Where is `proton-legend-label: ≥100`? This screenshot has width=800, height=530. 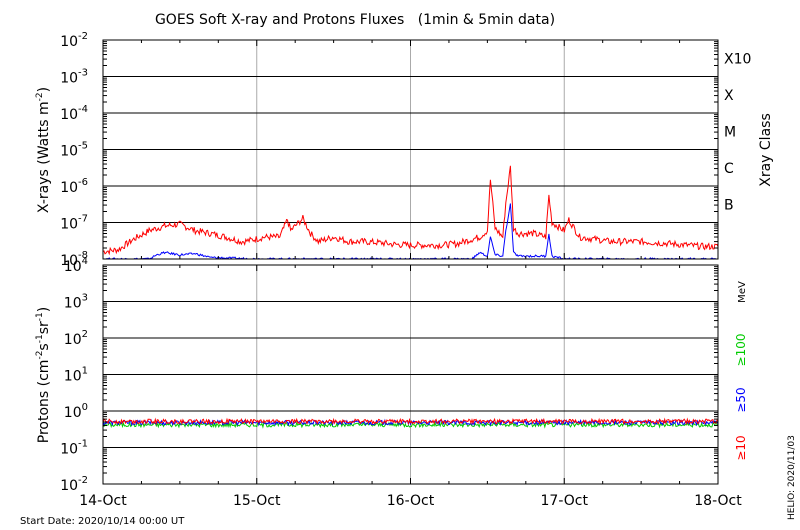 proton-legend-label: ≥100 is located at coordinates (741, 350).